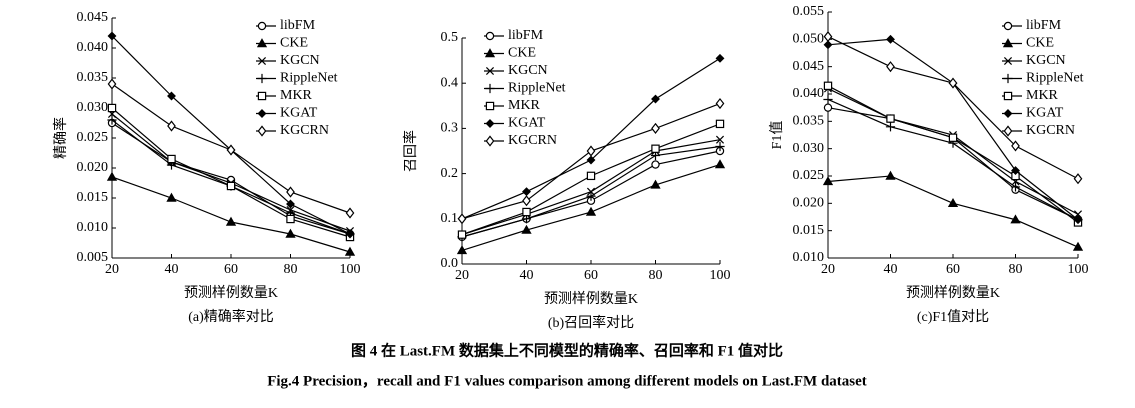  What do you see at coordinates (1078, 269) in the screenshot?
I see `x-tick-label: 100` at bounding box center [1078, 269].